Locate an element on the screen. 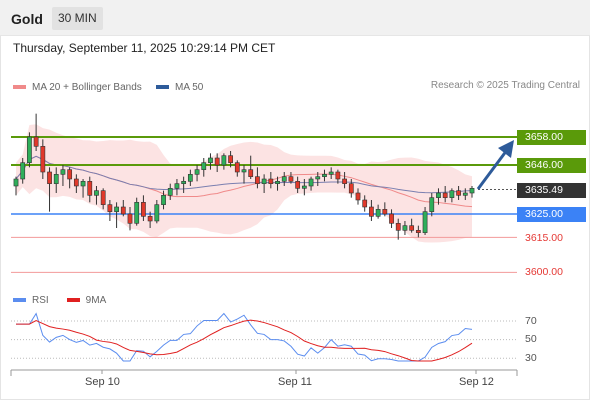  instrument-title: Gold is located at coordinates (27, 19).